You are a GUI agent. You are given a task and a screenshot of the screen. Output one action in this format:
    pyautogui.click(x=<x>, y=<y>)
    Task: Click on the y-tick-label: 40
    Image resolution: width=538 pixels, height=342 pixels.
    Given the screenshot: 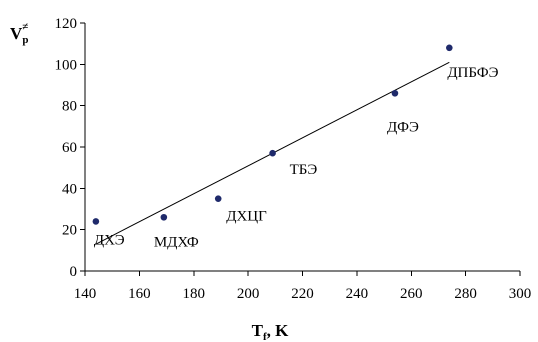 What is the action you would take?
    pyautogui.click(x=69, y=189)
    